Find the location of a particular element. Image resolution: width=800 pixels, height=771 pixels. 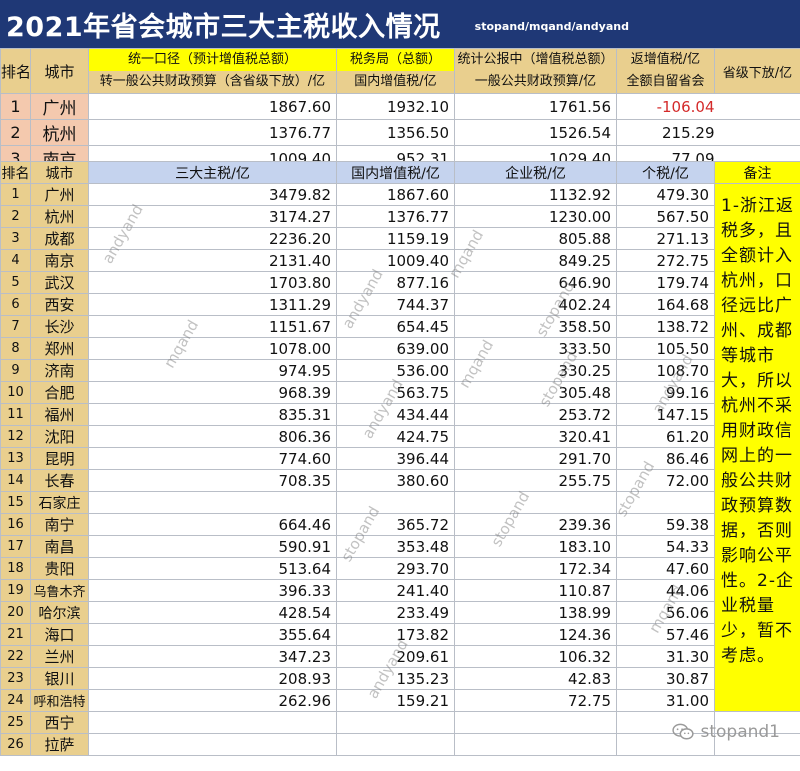

vat-cell: 380.60 is located at coordinates (395, 480).